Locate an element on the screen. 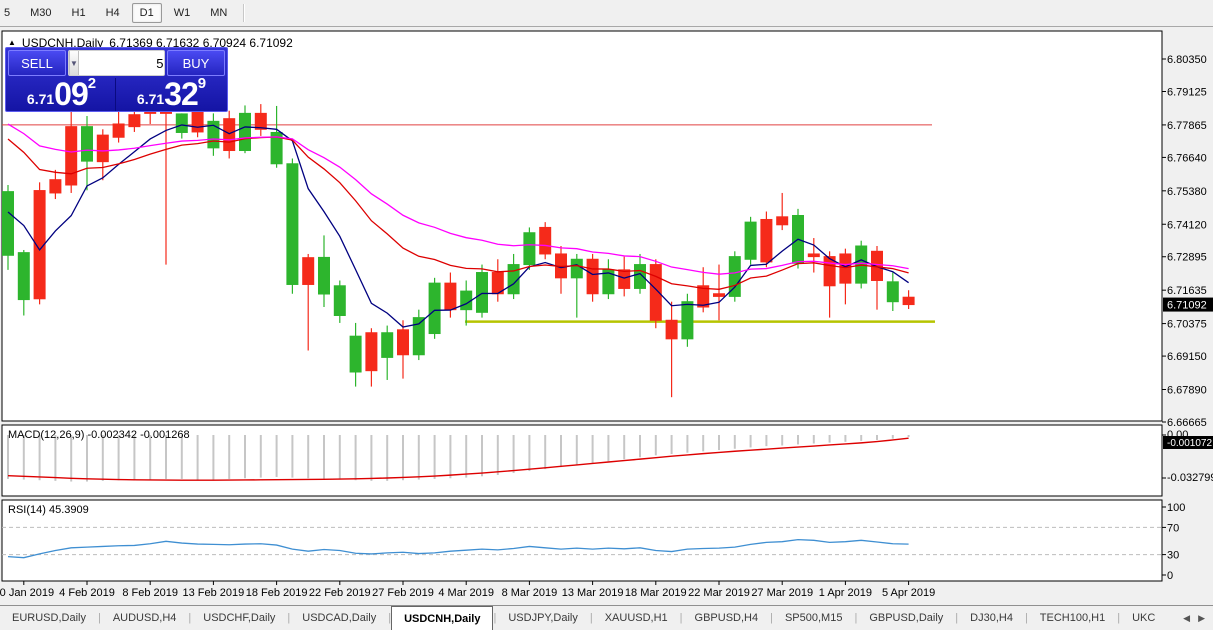  macd-signal-line is located at coordinates (458, 459).